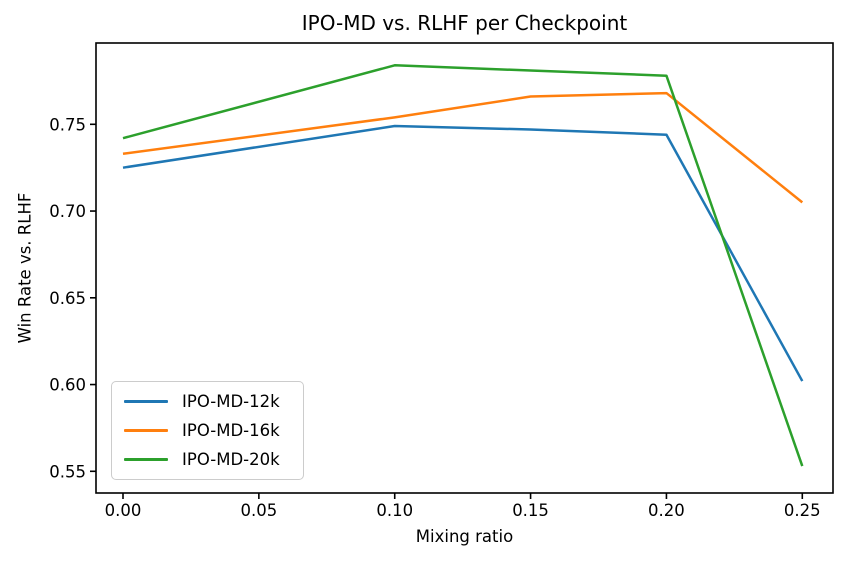 This screenshot has width=848, height=561. What do you see at coordinates (231, 401) in the screenshot?
I see `legend-label: IPO-MD-12k` at bounding box center [231, 401].